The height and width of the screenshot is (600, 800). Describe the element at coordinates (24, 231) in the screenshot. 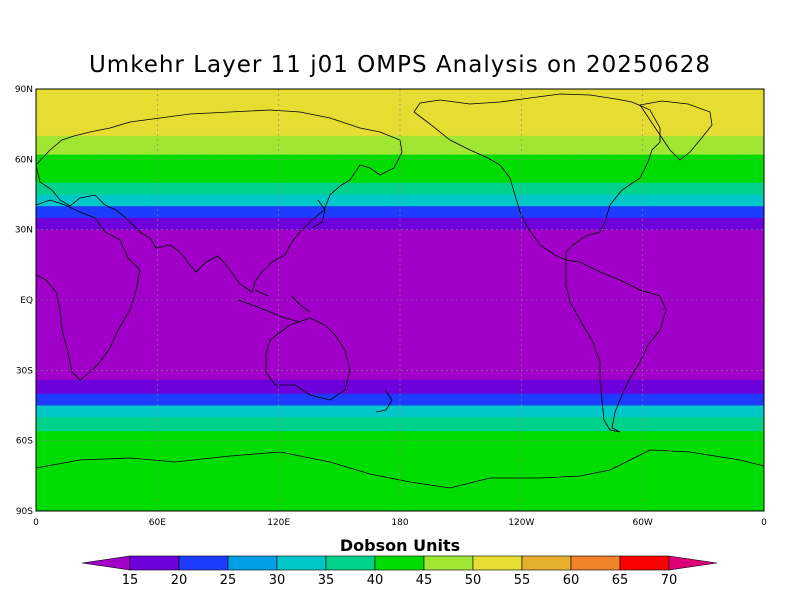

I see `lat-tick-label: 30N` at that location.